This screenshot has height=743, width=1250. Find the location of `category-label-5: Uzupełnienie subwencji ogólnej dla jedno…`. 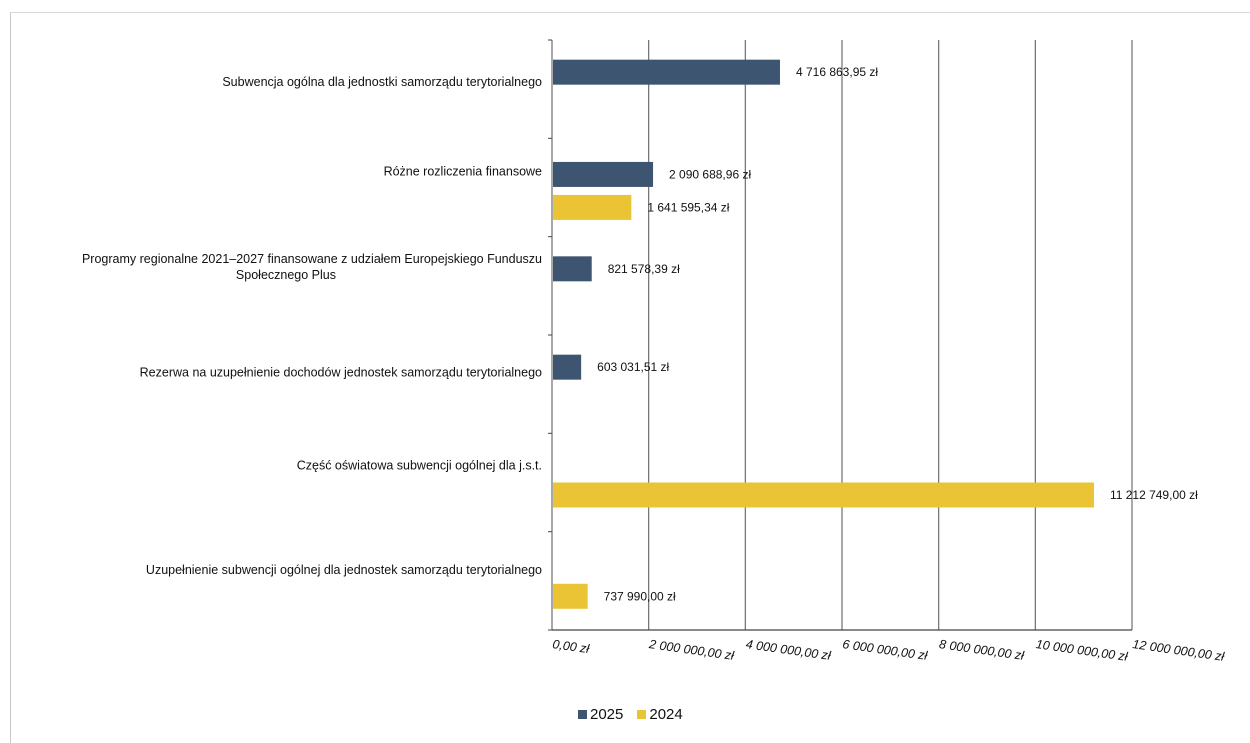

category-label-5: Uzupełnienie subwencji ogólnej dla jedno… is located at coordinates (344, 570).